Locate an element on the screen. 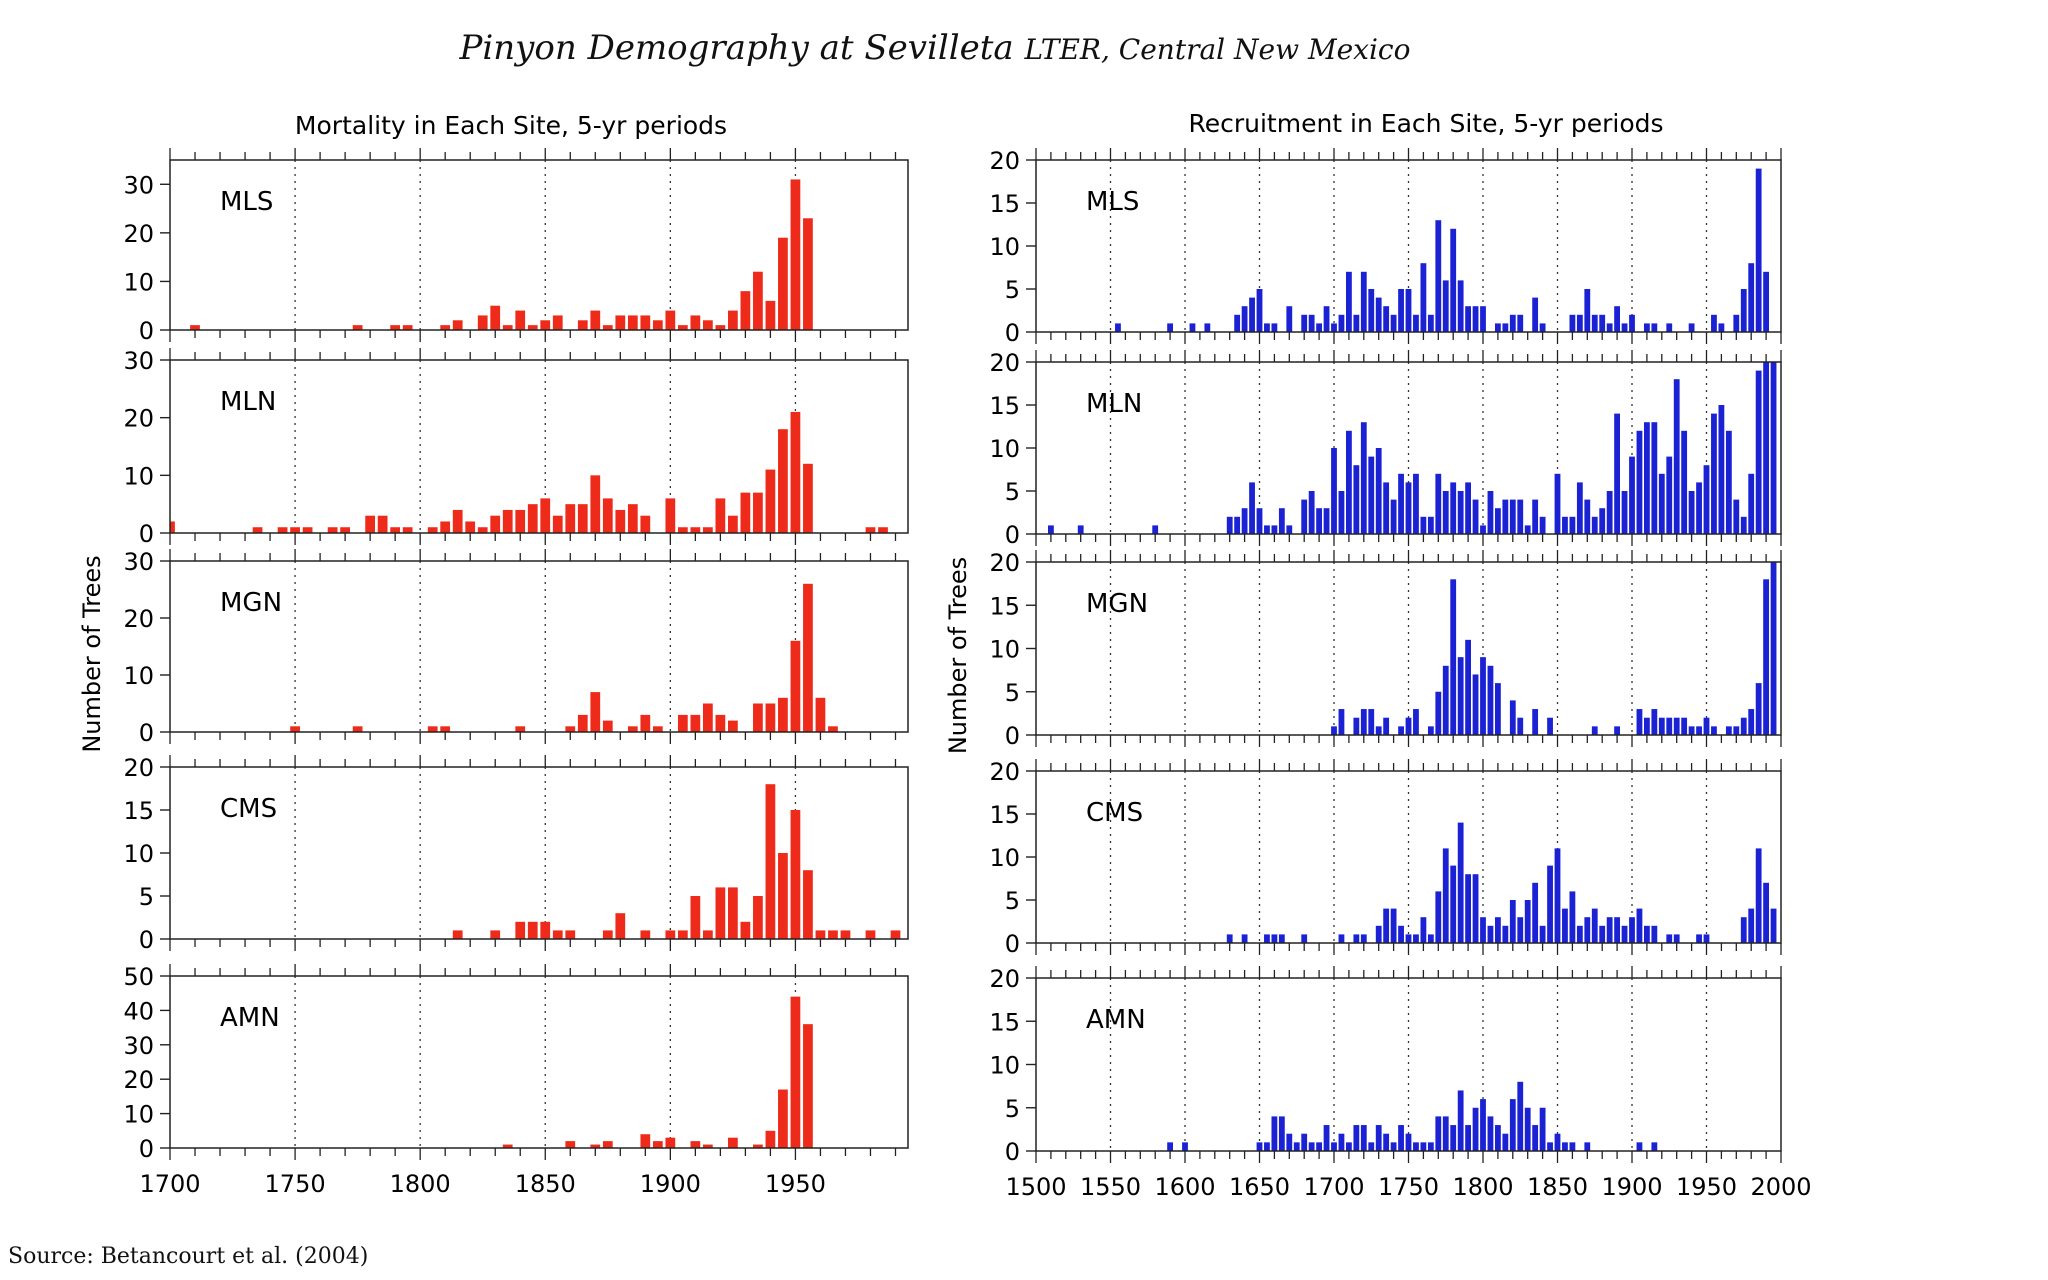 Image resolution: width=2048 pixels, height=1280 pixels. x-tick-label: 1800 is located at coordinates (1482, 1187).